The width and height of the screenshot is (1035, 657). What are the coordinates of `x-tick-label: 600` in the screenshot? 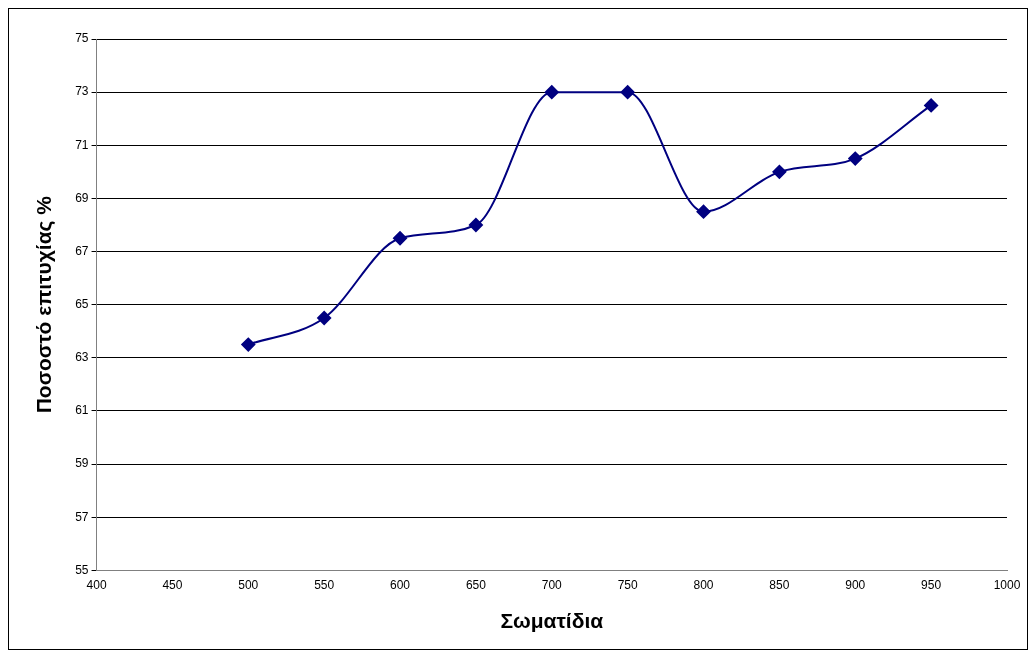 It's located at (400, 584).